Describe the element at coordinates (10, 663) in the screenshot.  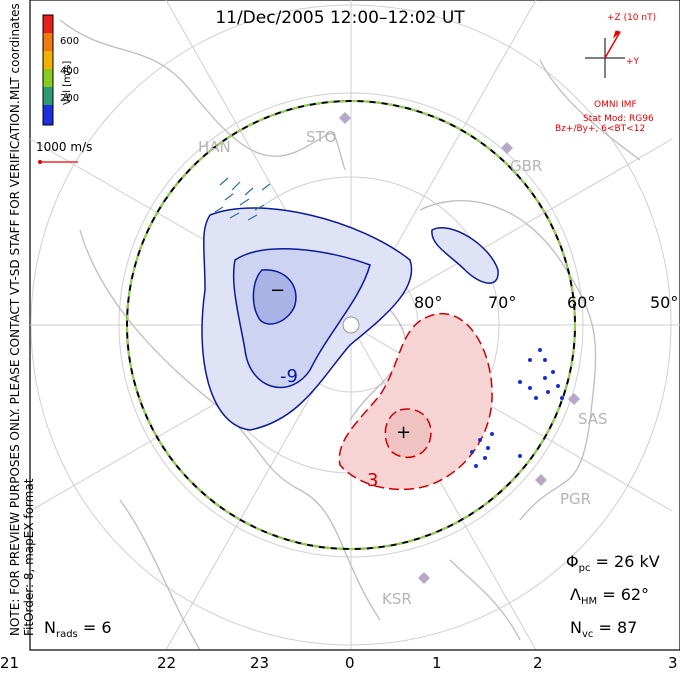
I see `mlt-tick-21: 21` at that location.